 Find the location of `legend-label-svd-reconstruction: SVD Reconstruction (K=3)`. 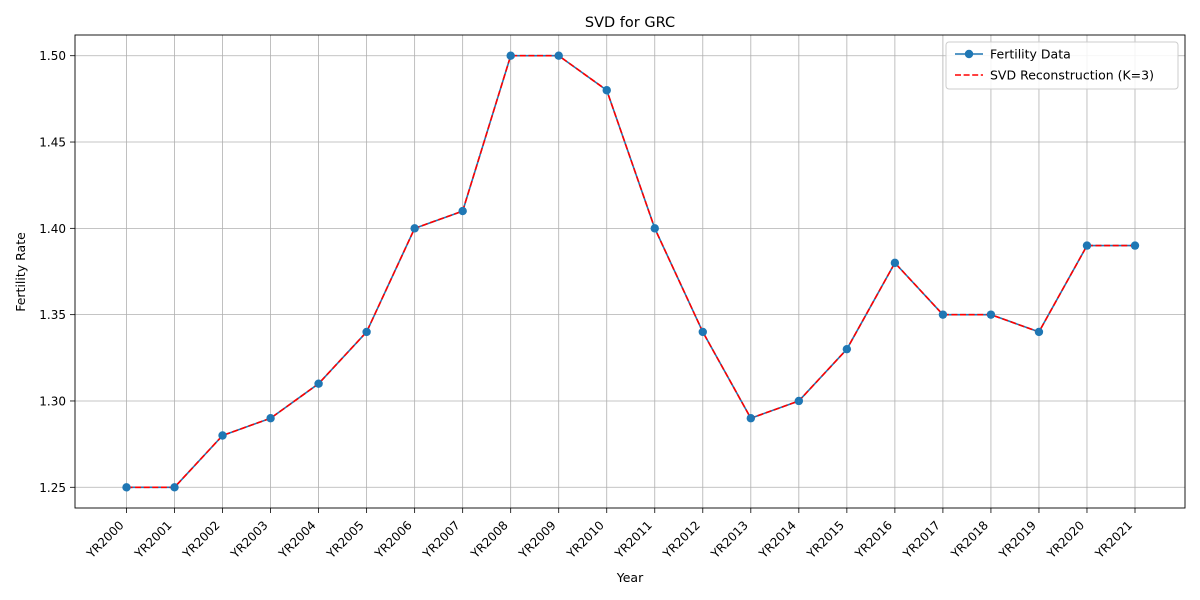

legend-label-svd-reconstruction: SVD Reconstruction (K=3) is located at coordinates (1072, 75).